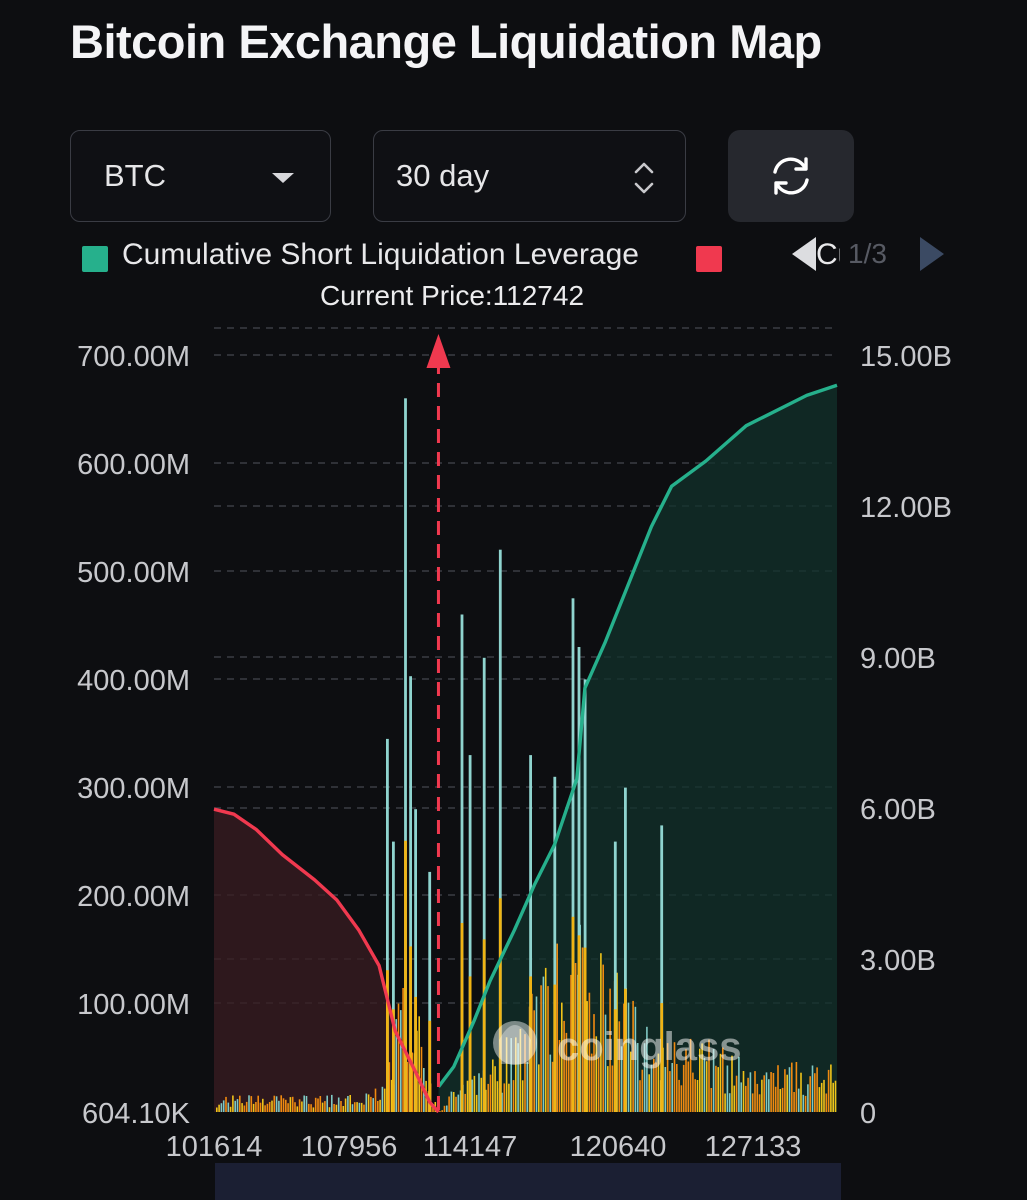 This screenshot has height=1200, width=1027. What do you see at coordinates (868, 1114) in the screenshot?
I see `right-axis-tick: 0` at bounding box center [868, 1114].